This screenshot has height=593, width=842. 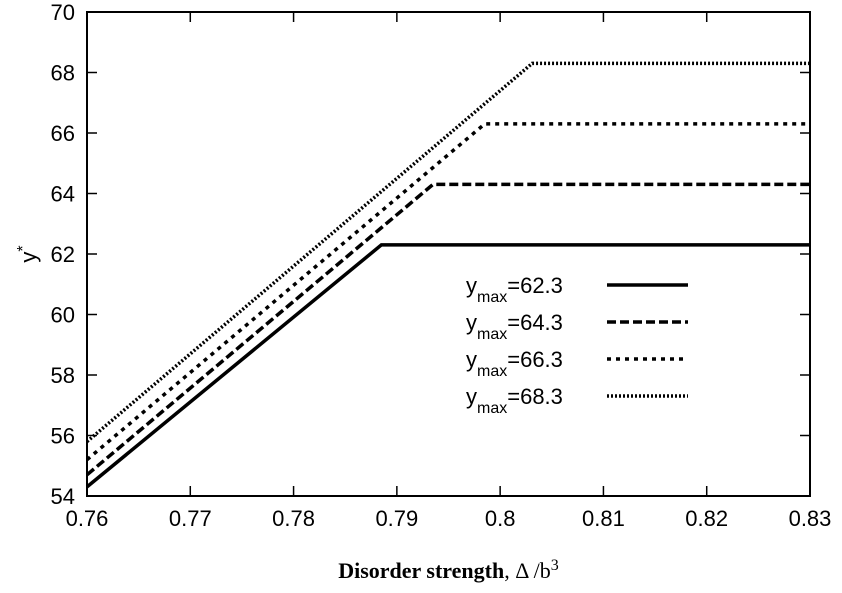 I want to click on y-axis-label-sup: *, so click(x=23, y=248).